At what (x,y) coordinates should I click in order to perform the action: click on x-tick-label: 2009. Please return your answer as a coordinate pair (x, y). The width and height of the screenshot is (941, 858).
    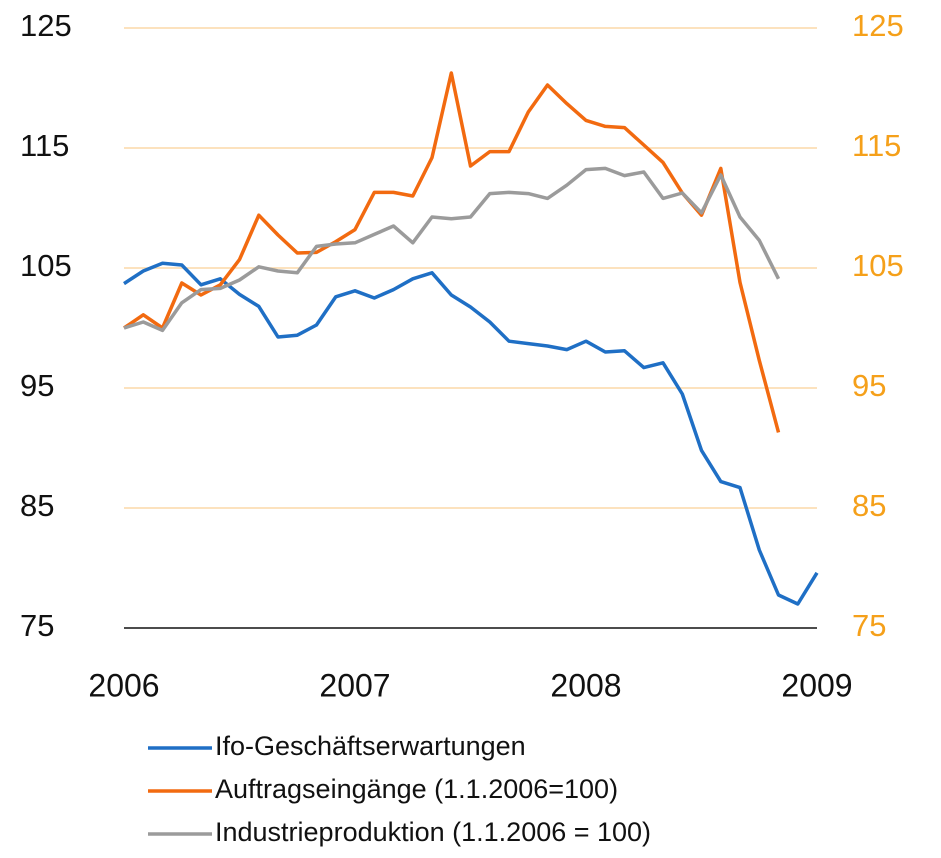
    Looking at the image, I should click on (816, 685).